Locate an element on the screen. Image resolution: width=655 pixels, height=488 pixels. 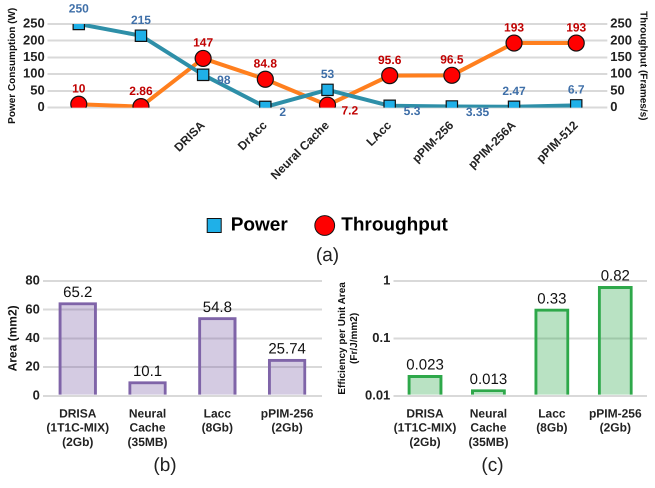
data-label: 54.8 is located at coordinates (217, 307).